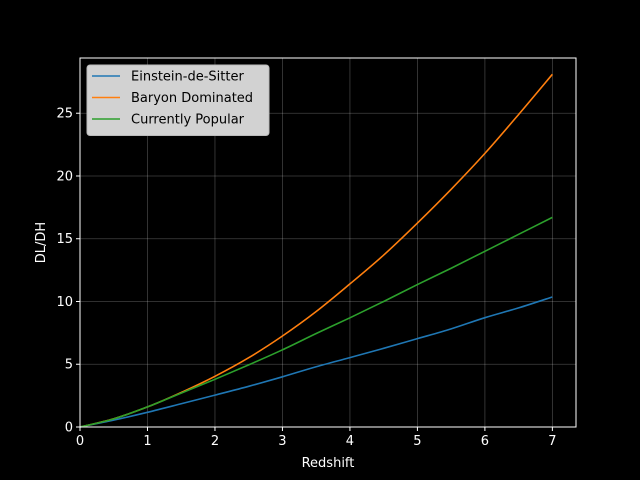 The width and height of the screenshot is (640, 480). What do you see at coordinates (417, 441) in the screenshot?
I see `x-tick-label: 5` at bounding box center [417, 441].